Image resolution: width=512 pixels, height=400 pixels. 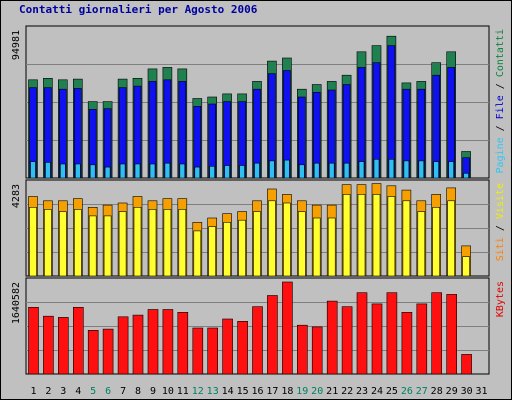 What do you see at coordinates (153, 391) in the screenshot?
I see `x-tick-day-9: 9` at bounding box center [153, 391].